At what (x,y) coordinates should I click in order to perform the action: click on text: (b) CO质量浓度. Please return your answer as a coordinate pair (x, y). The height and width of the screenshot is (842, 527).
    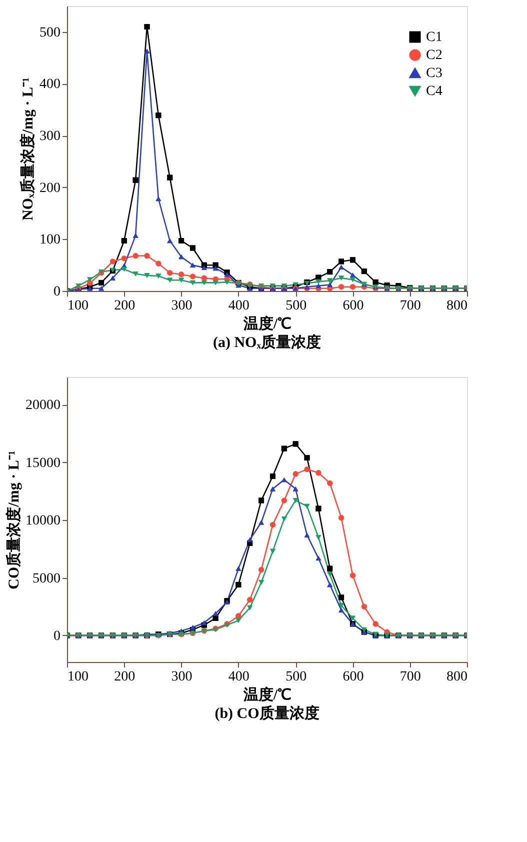
    Looking at the image, I should click on (267, 713).